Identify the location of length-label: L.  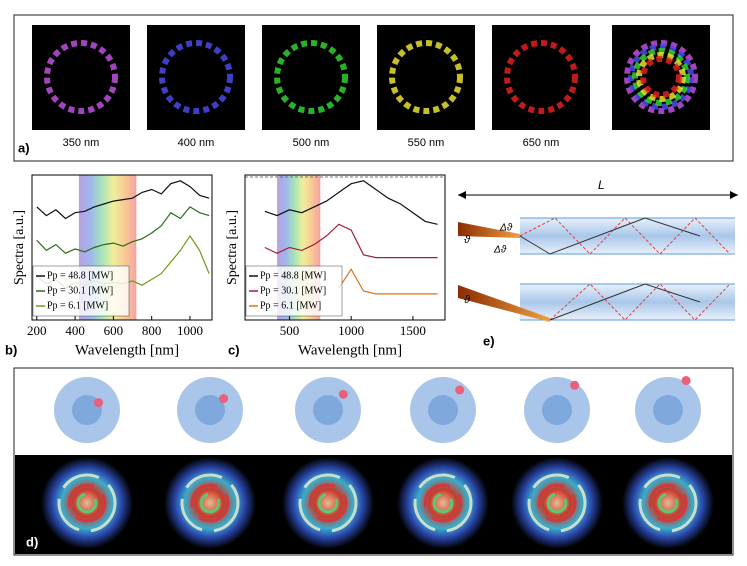
(601, 185).